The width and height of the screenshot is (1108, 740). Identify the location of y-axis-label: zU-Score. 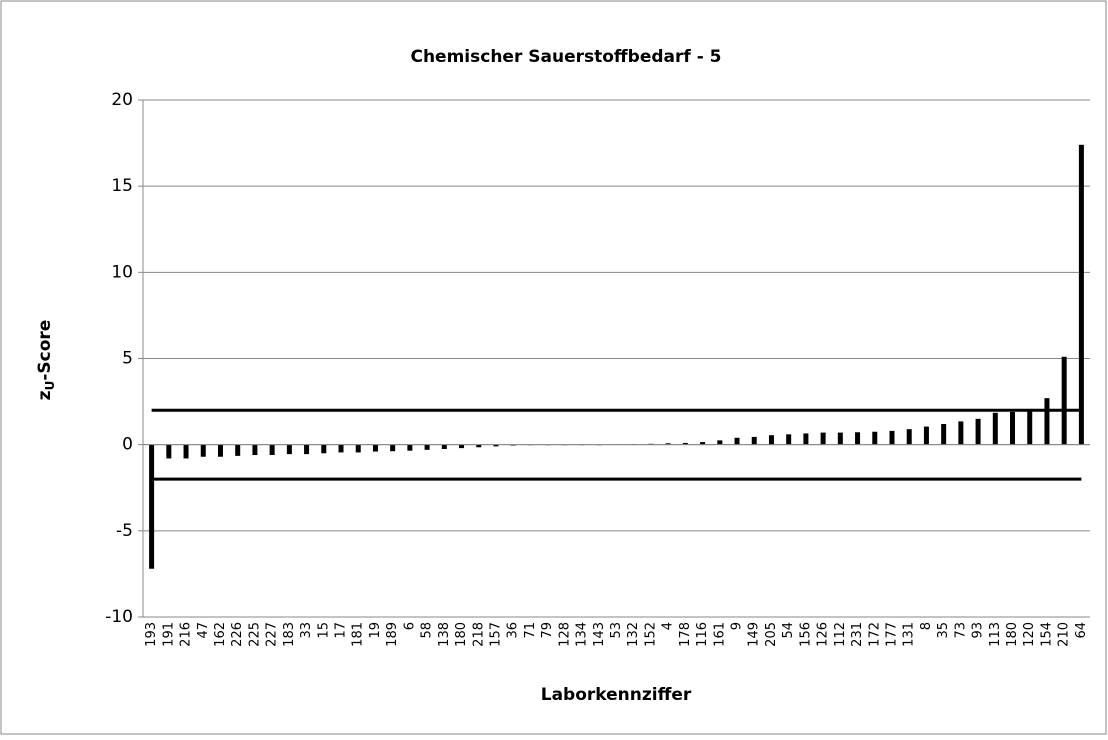
(46, 360).